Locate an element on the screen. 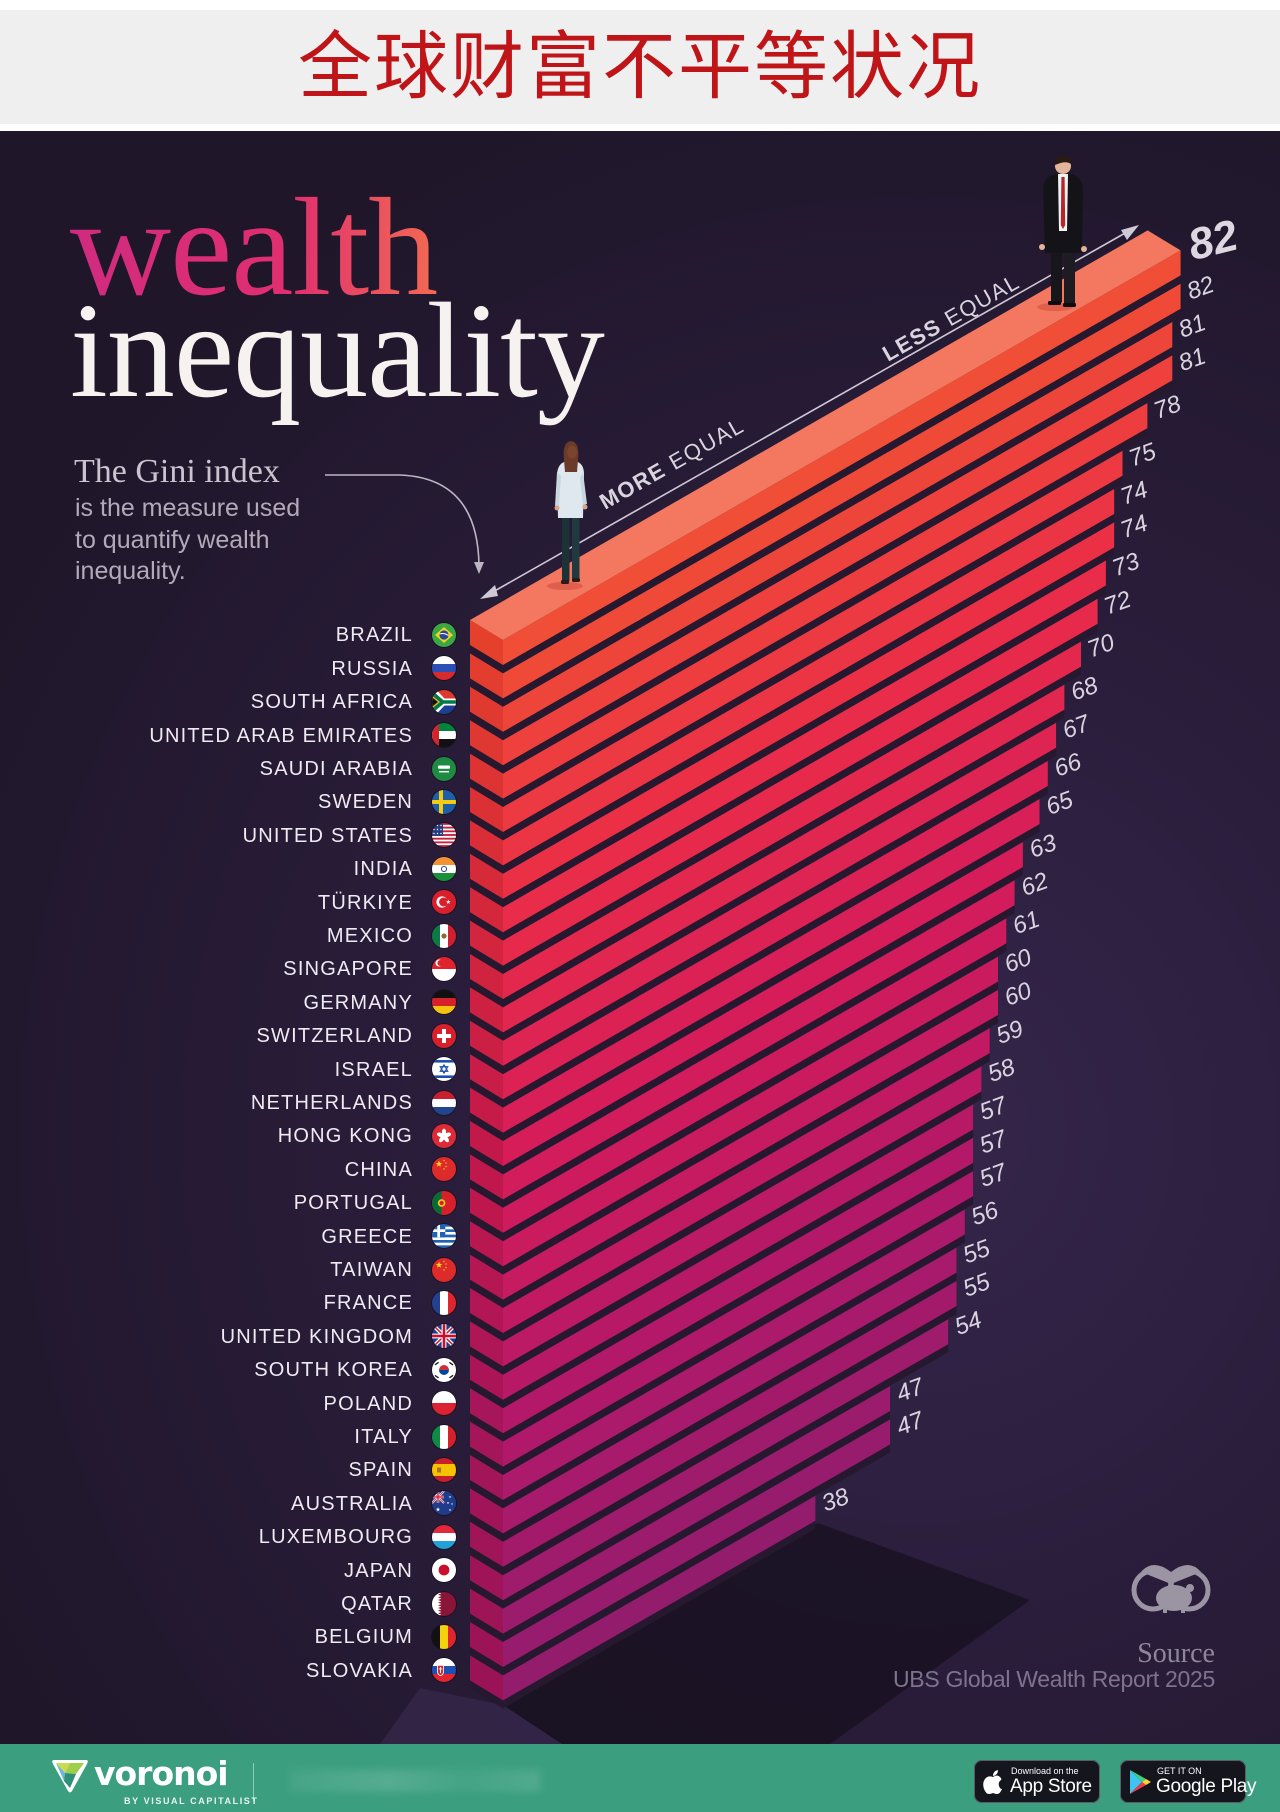  app-store-big-text: App Store is located at coordinates (1051, 1786).